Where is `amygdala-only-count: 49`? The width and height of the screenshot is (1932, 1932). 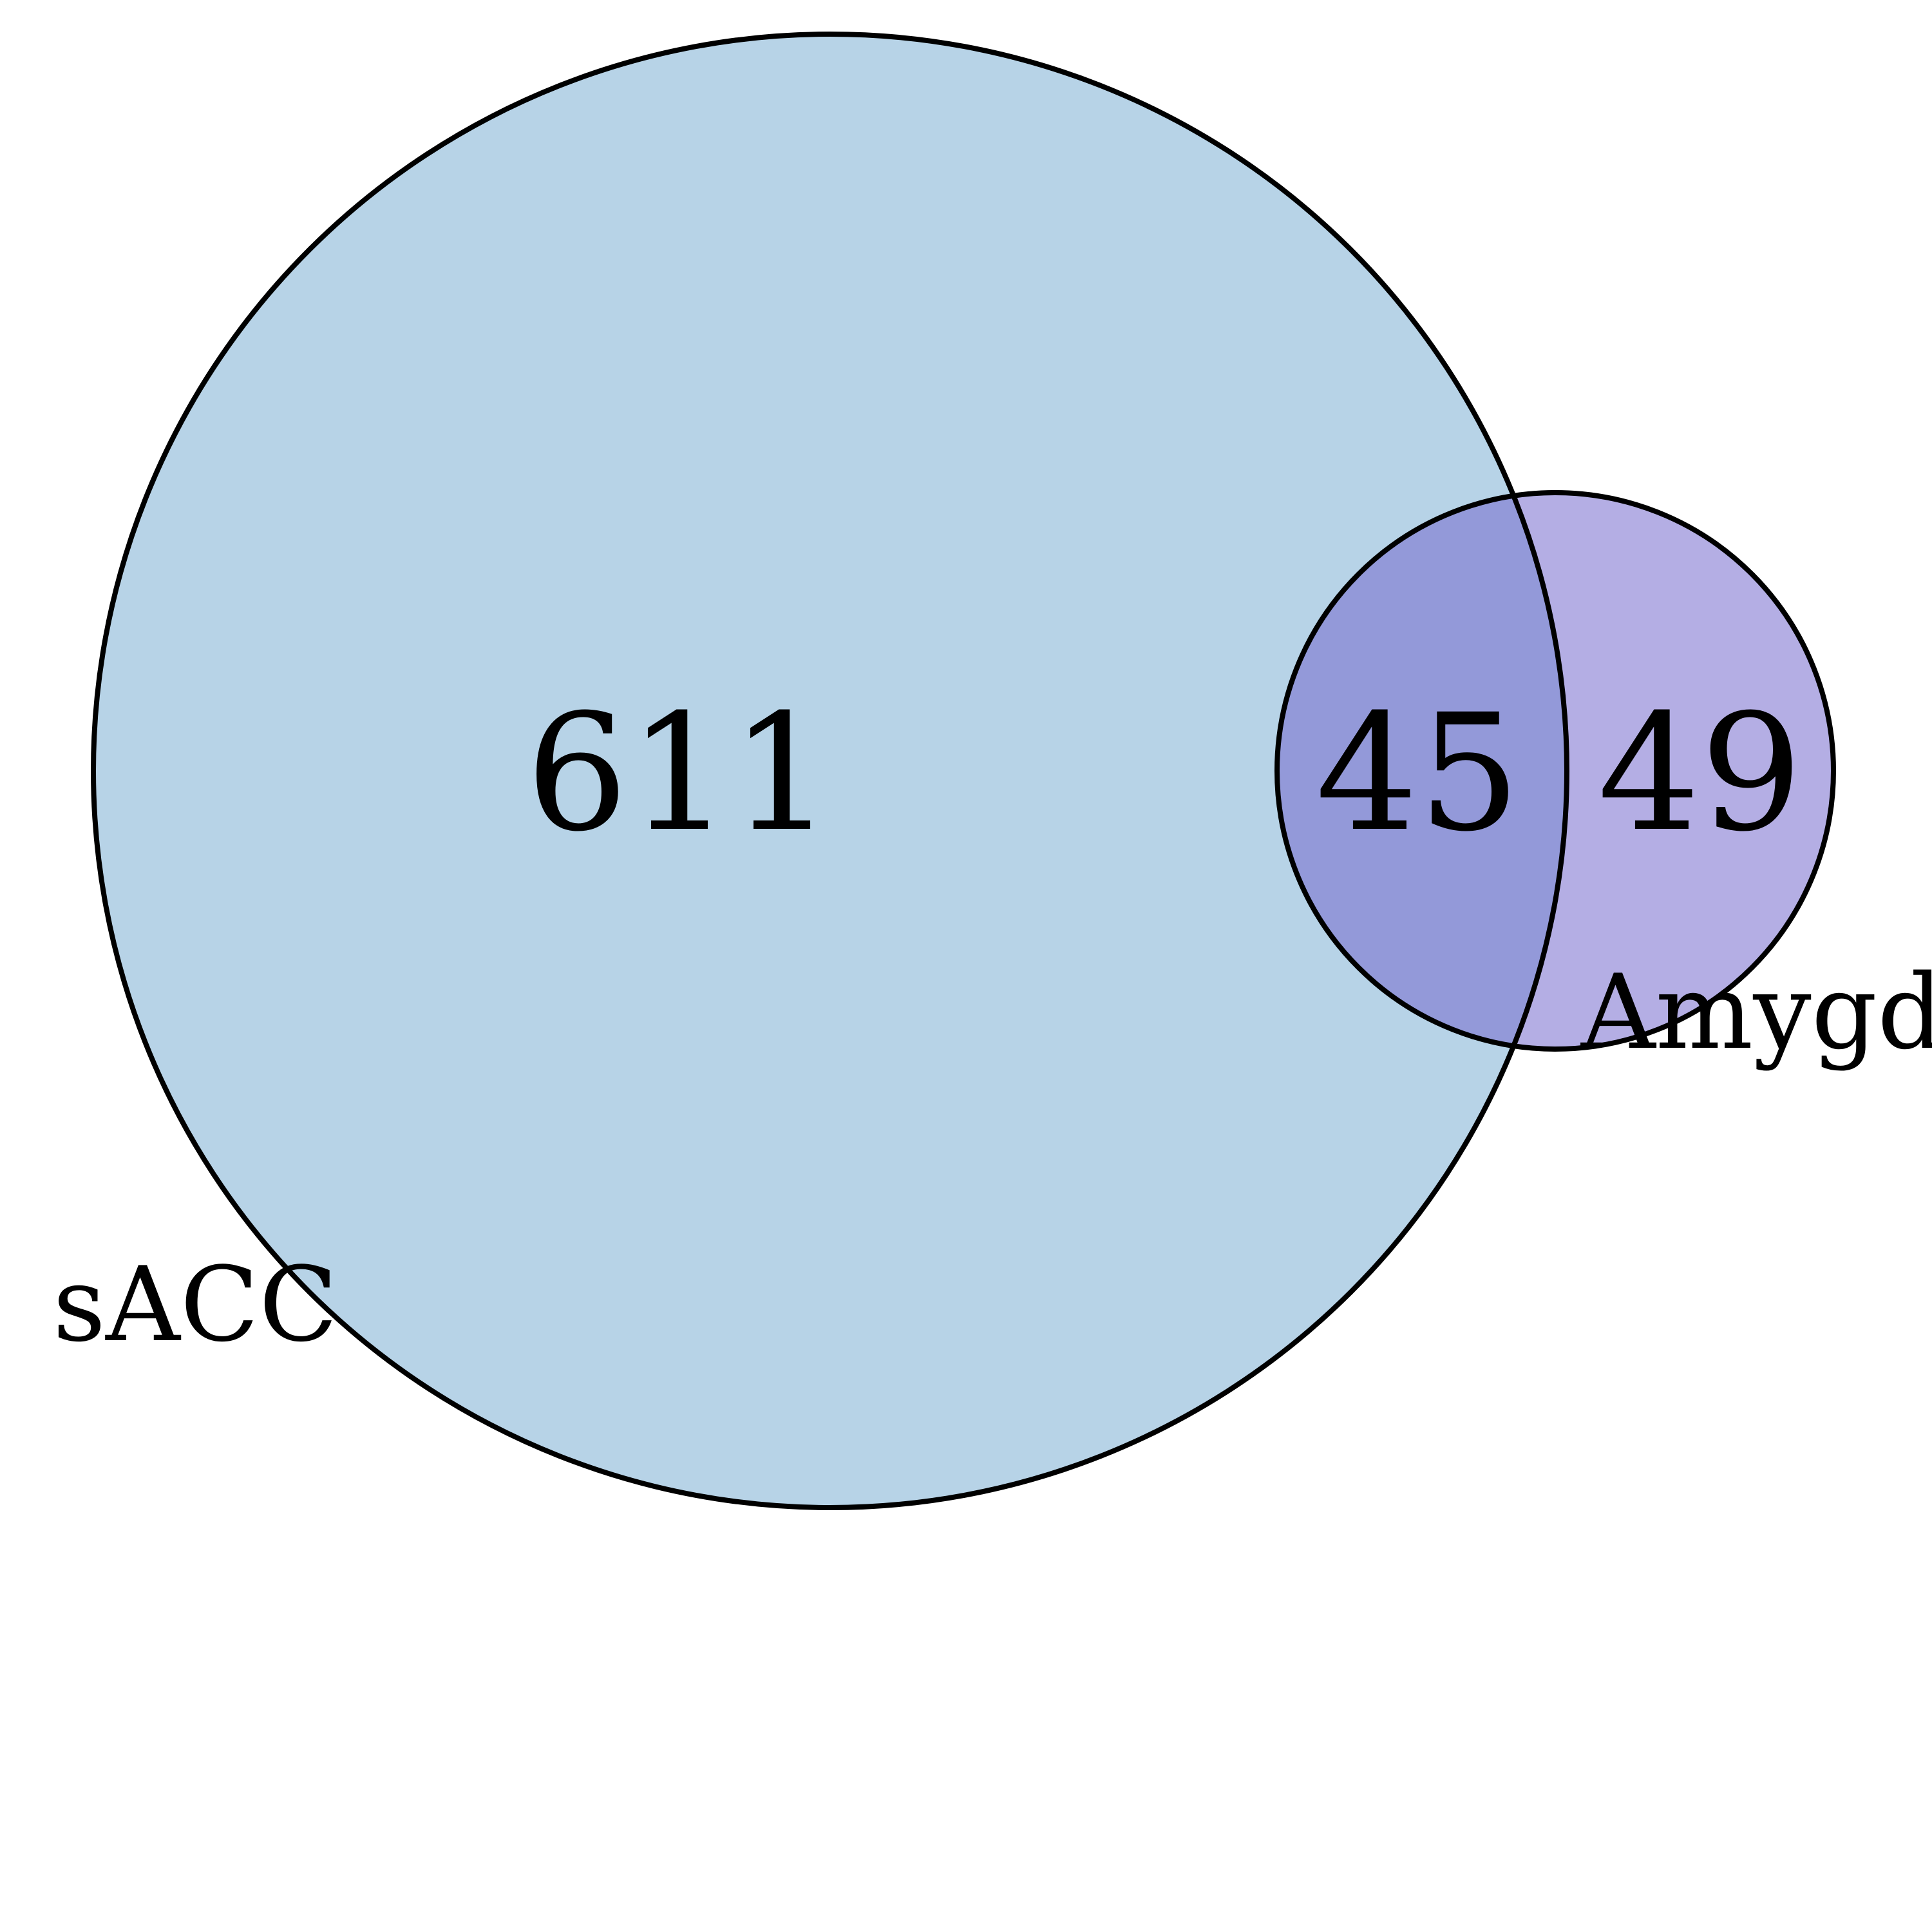 amygdala-only-count: 49 is located at coordinates (1700, 773).